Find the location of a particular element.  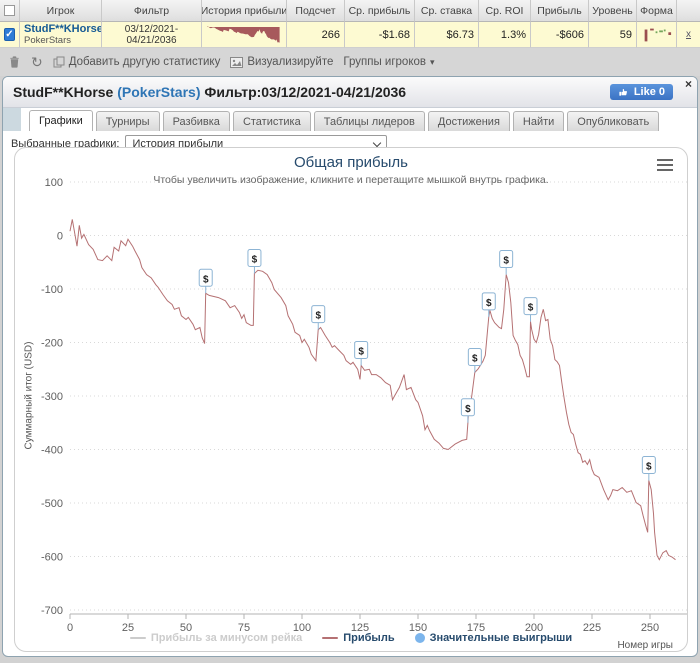

filter-date-start: 03/12/2021- is located at coordinates (151, 29).